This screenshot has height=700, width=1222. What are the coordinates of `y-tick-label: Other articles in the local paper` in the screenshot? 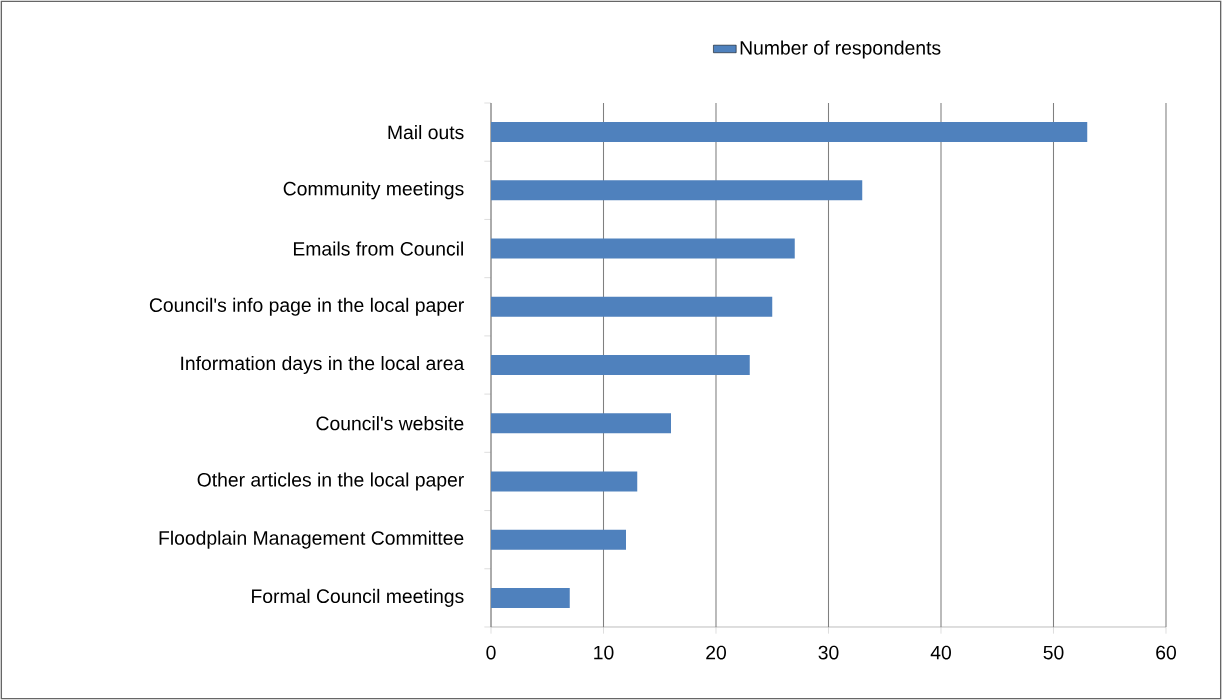 It's located at (330, 481).